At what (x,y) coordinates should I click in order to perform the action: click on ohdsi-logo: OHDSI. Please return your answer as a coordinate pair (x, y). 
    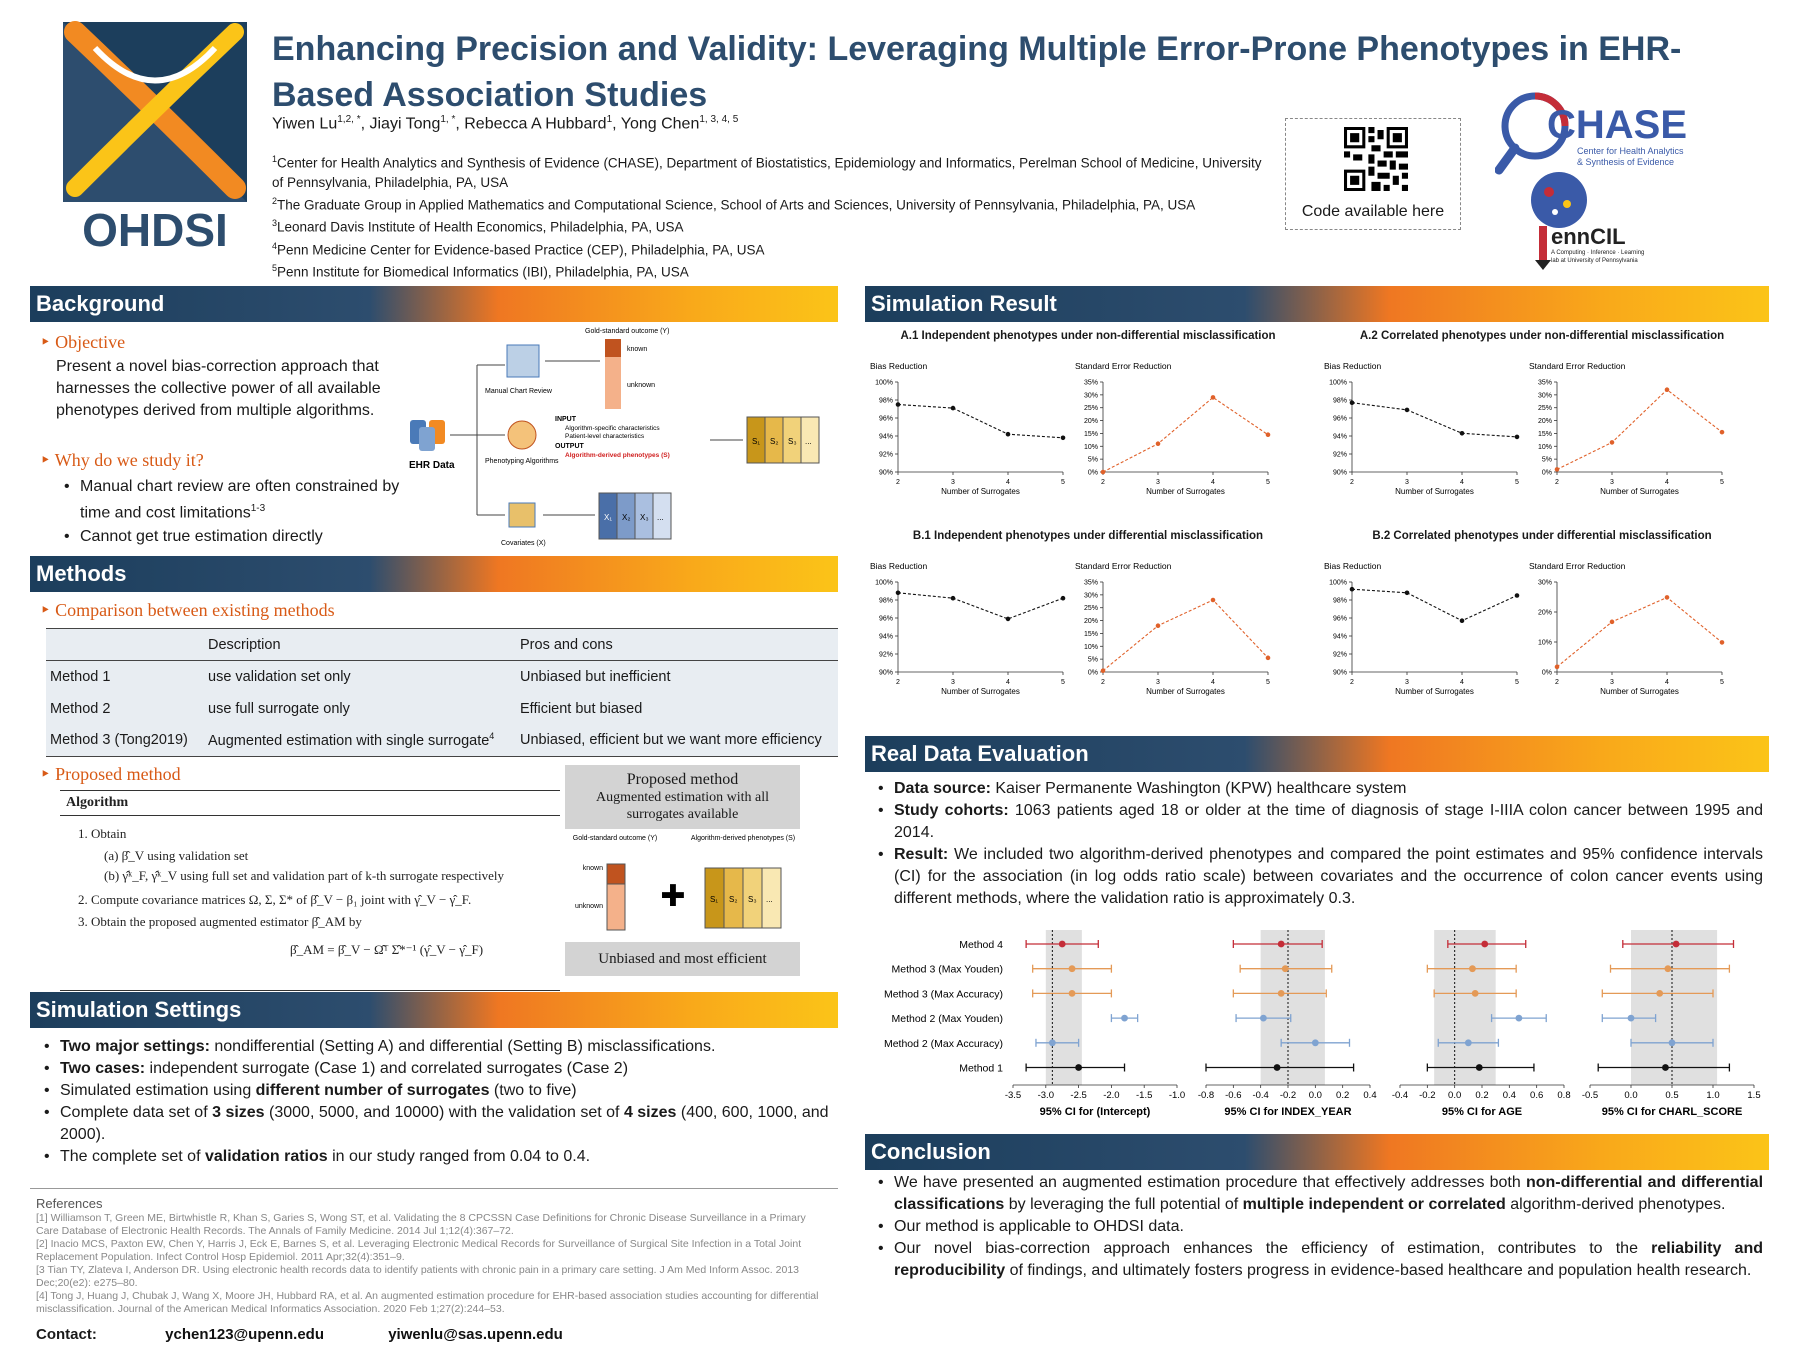
    Looking at the image, I should click on (155, 138).